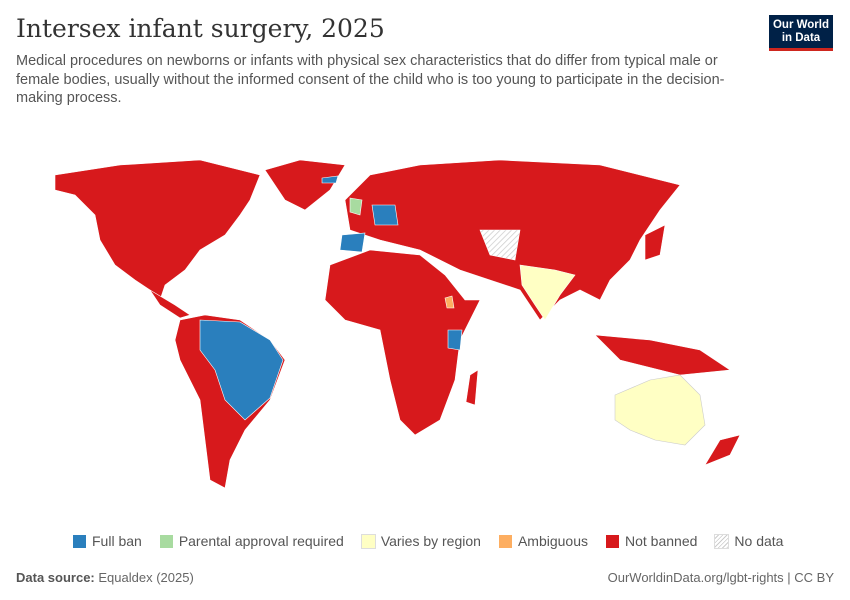 This screenshot has height=600, width=850. I want to click on legend-item-varies: Varies by region, so click(420, 541).